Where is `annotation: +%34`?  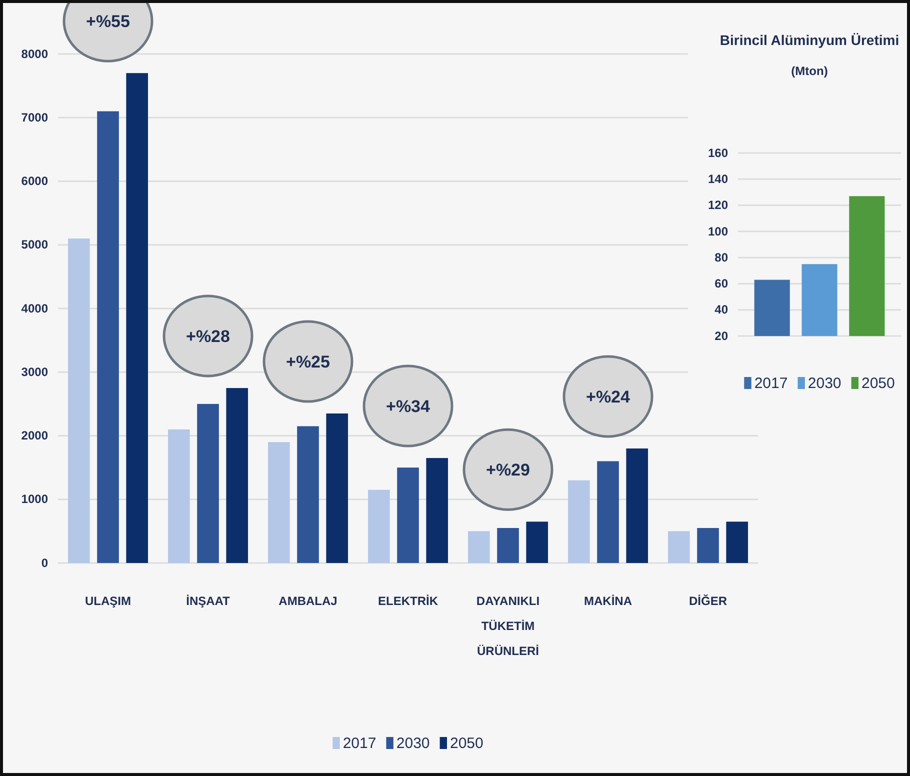
annotation: +%34 is located at coordinates (408, 406).